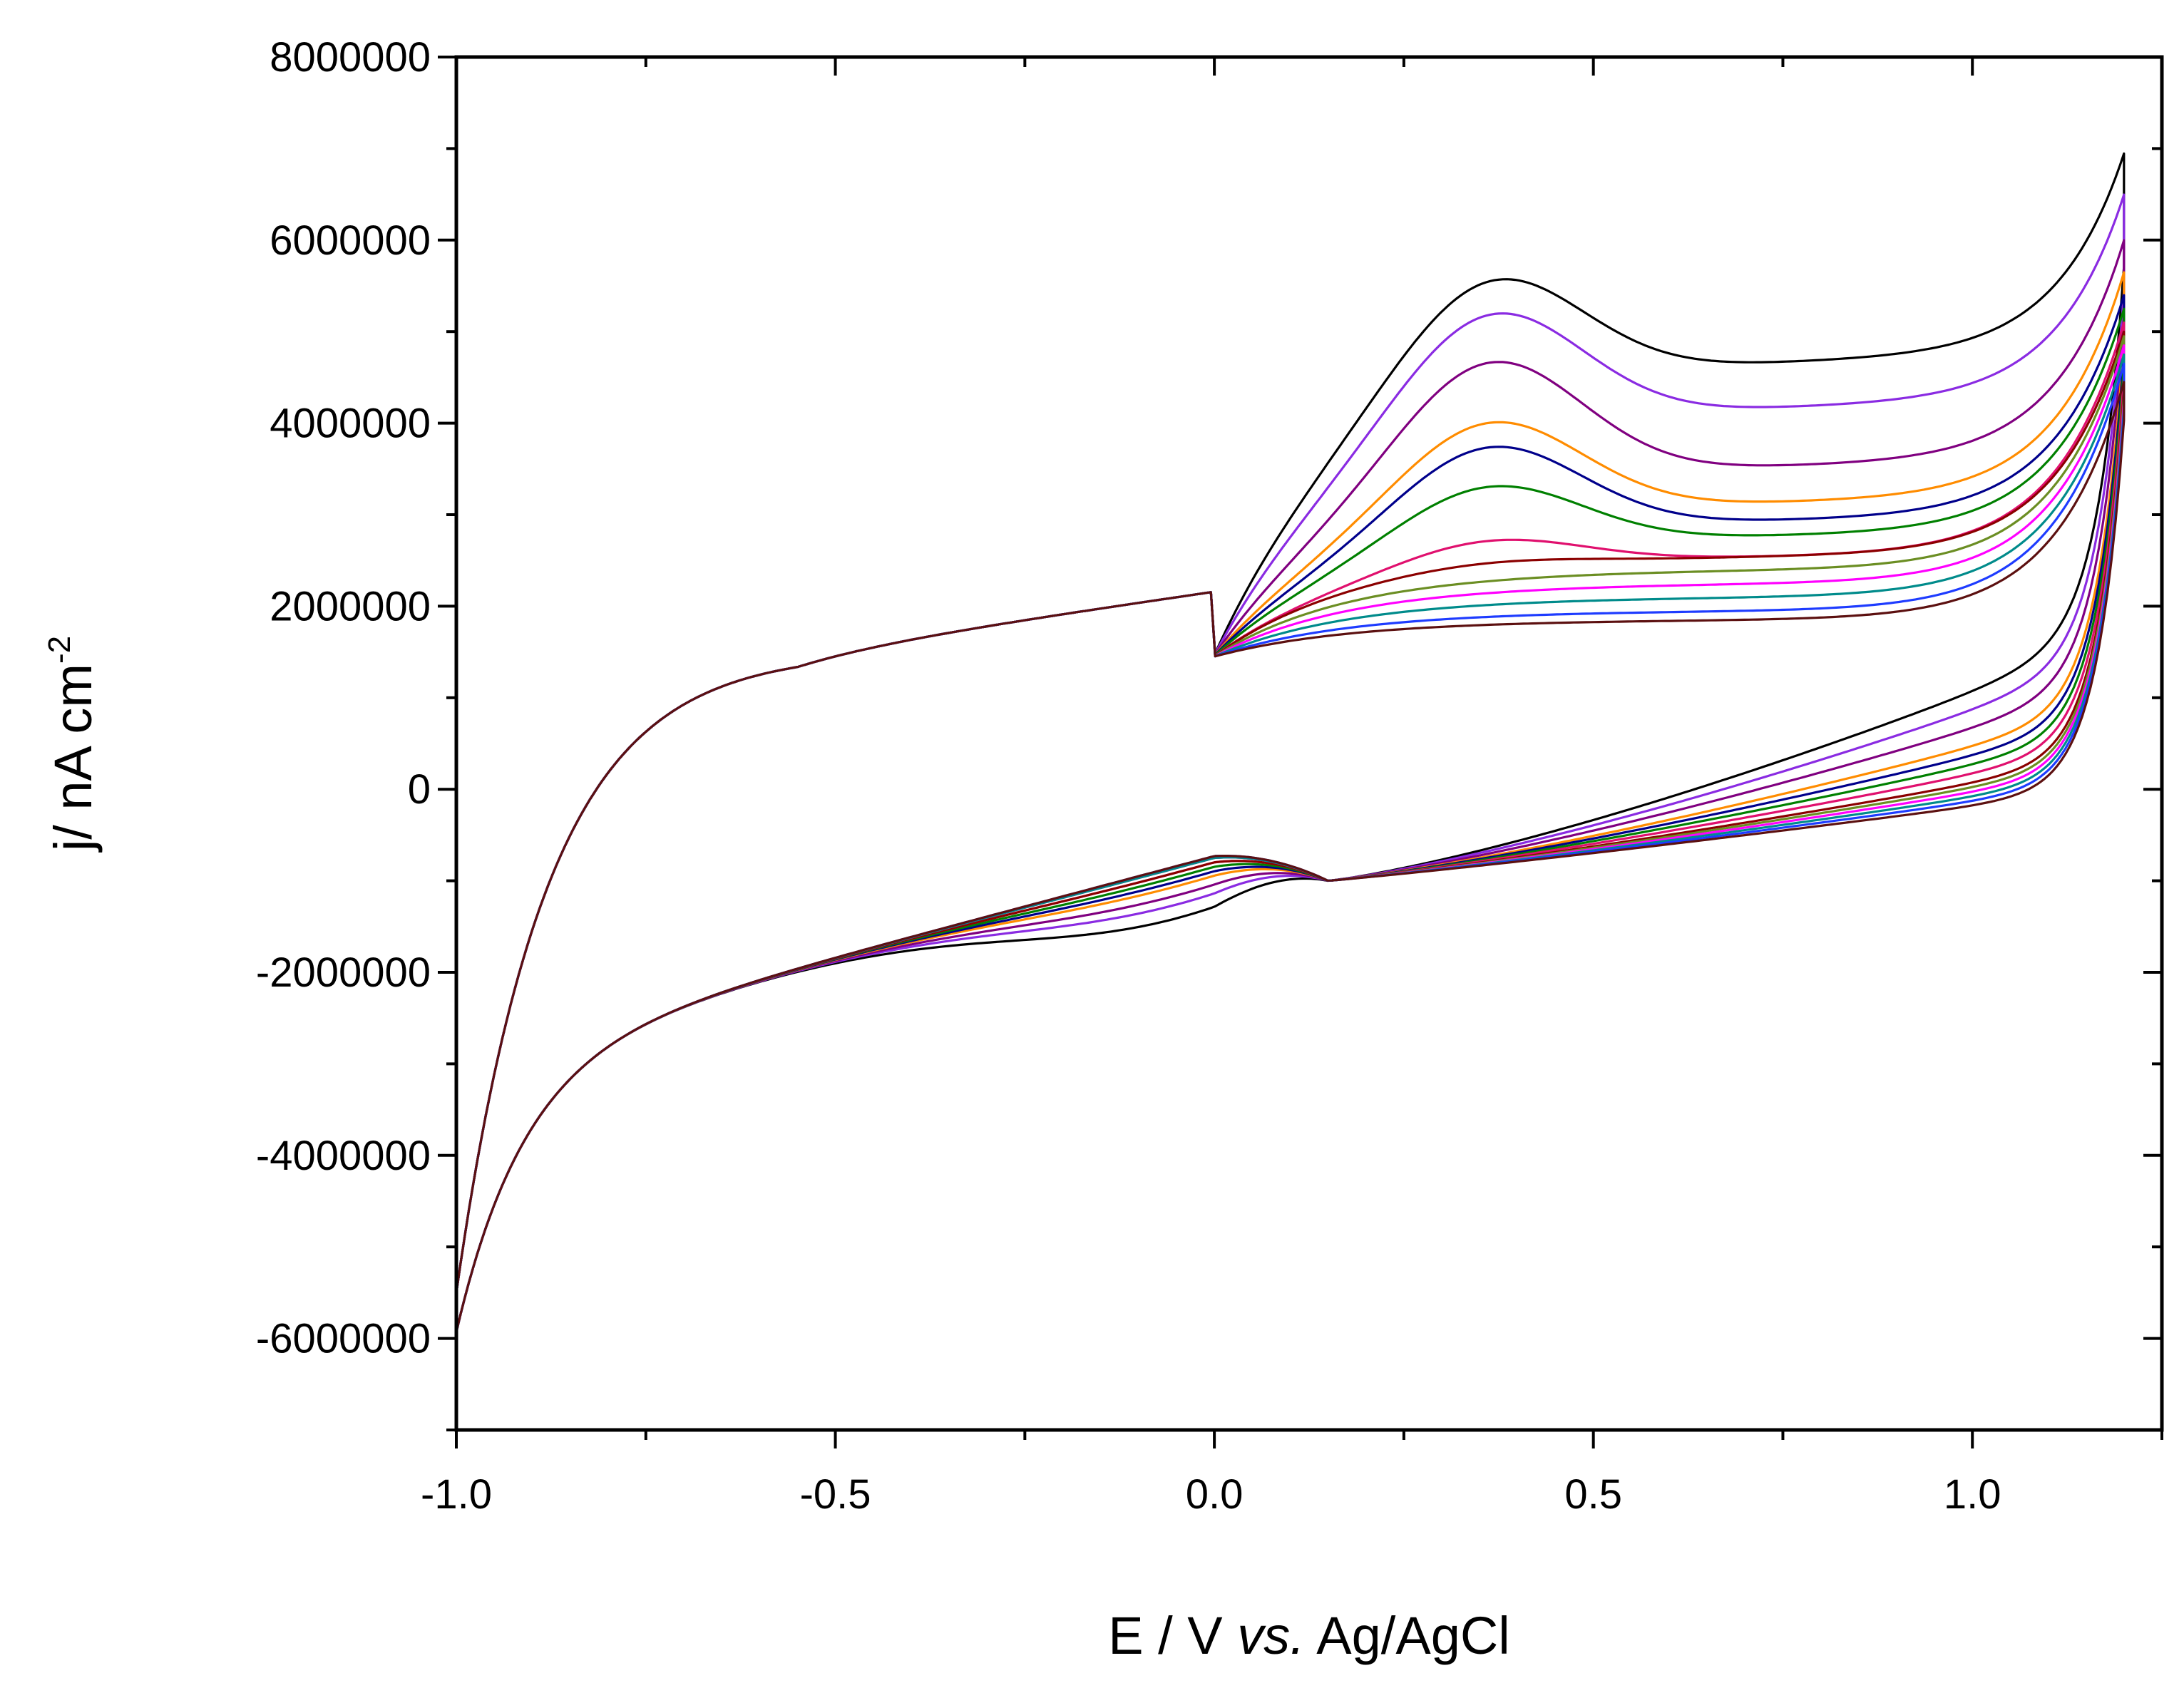 Image resolution: width=2184 pixels, height=1688 pixels. I want to click on y-tick-label: 8000000, so click(350, 57).